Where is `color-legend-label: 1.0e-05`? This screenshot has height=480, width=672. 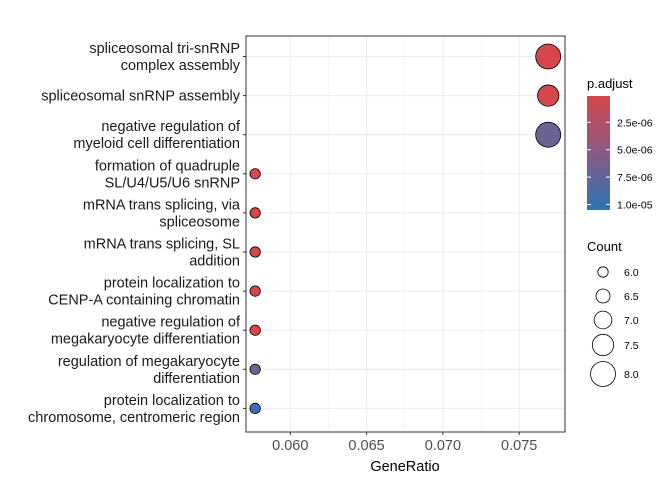 color-legend-label: 1.0e-05 is located at coordinates (635, 206).